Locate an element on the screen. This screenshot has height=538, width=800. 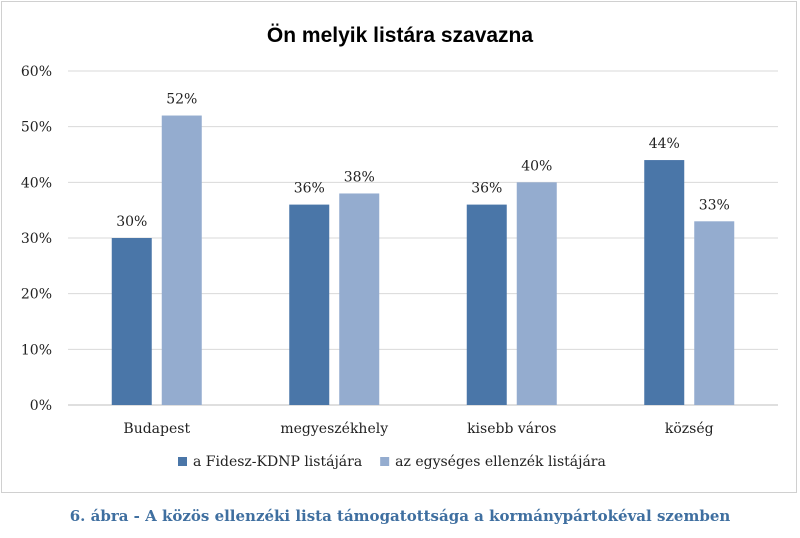
y-tick-label: 60% is located at coordinates (36, 72).